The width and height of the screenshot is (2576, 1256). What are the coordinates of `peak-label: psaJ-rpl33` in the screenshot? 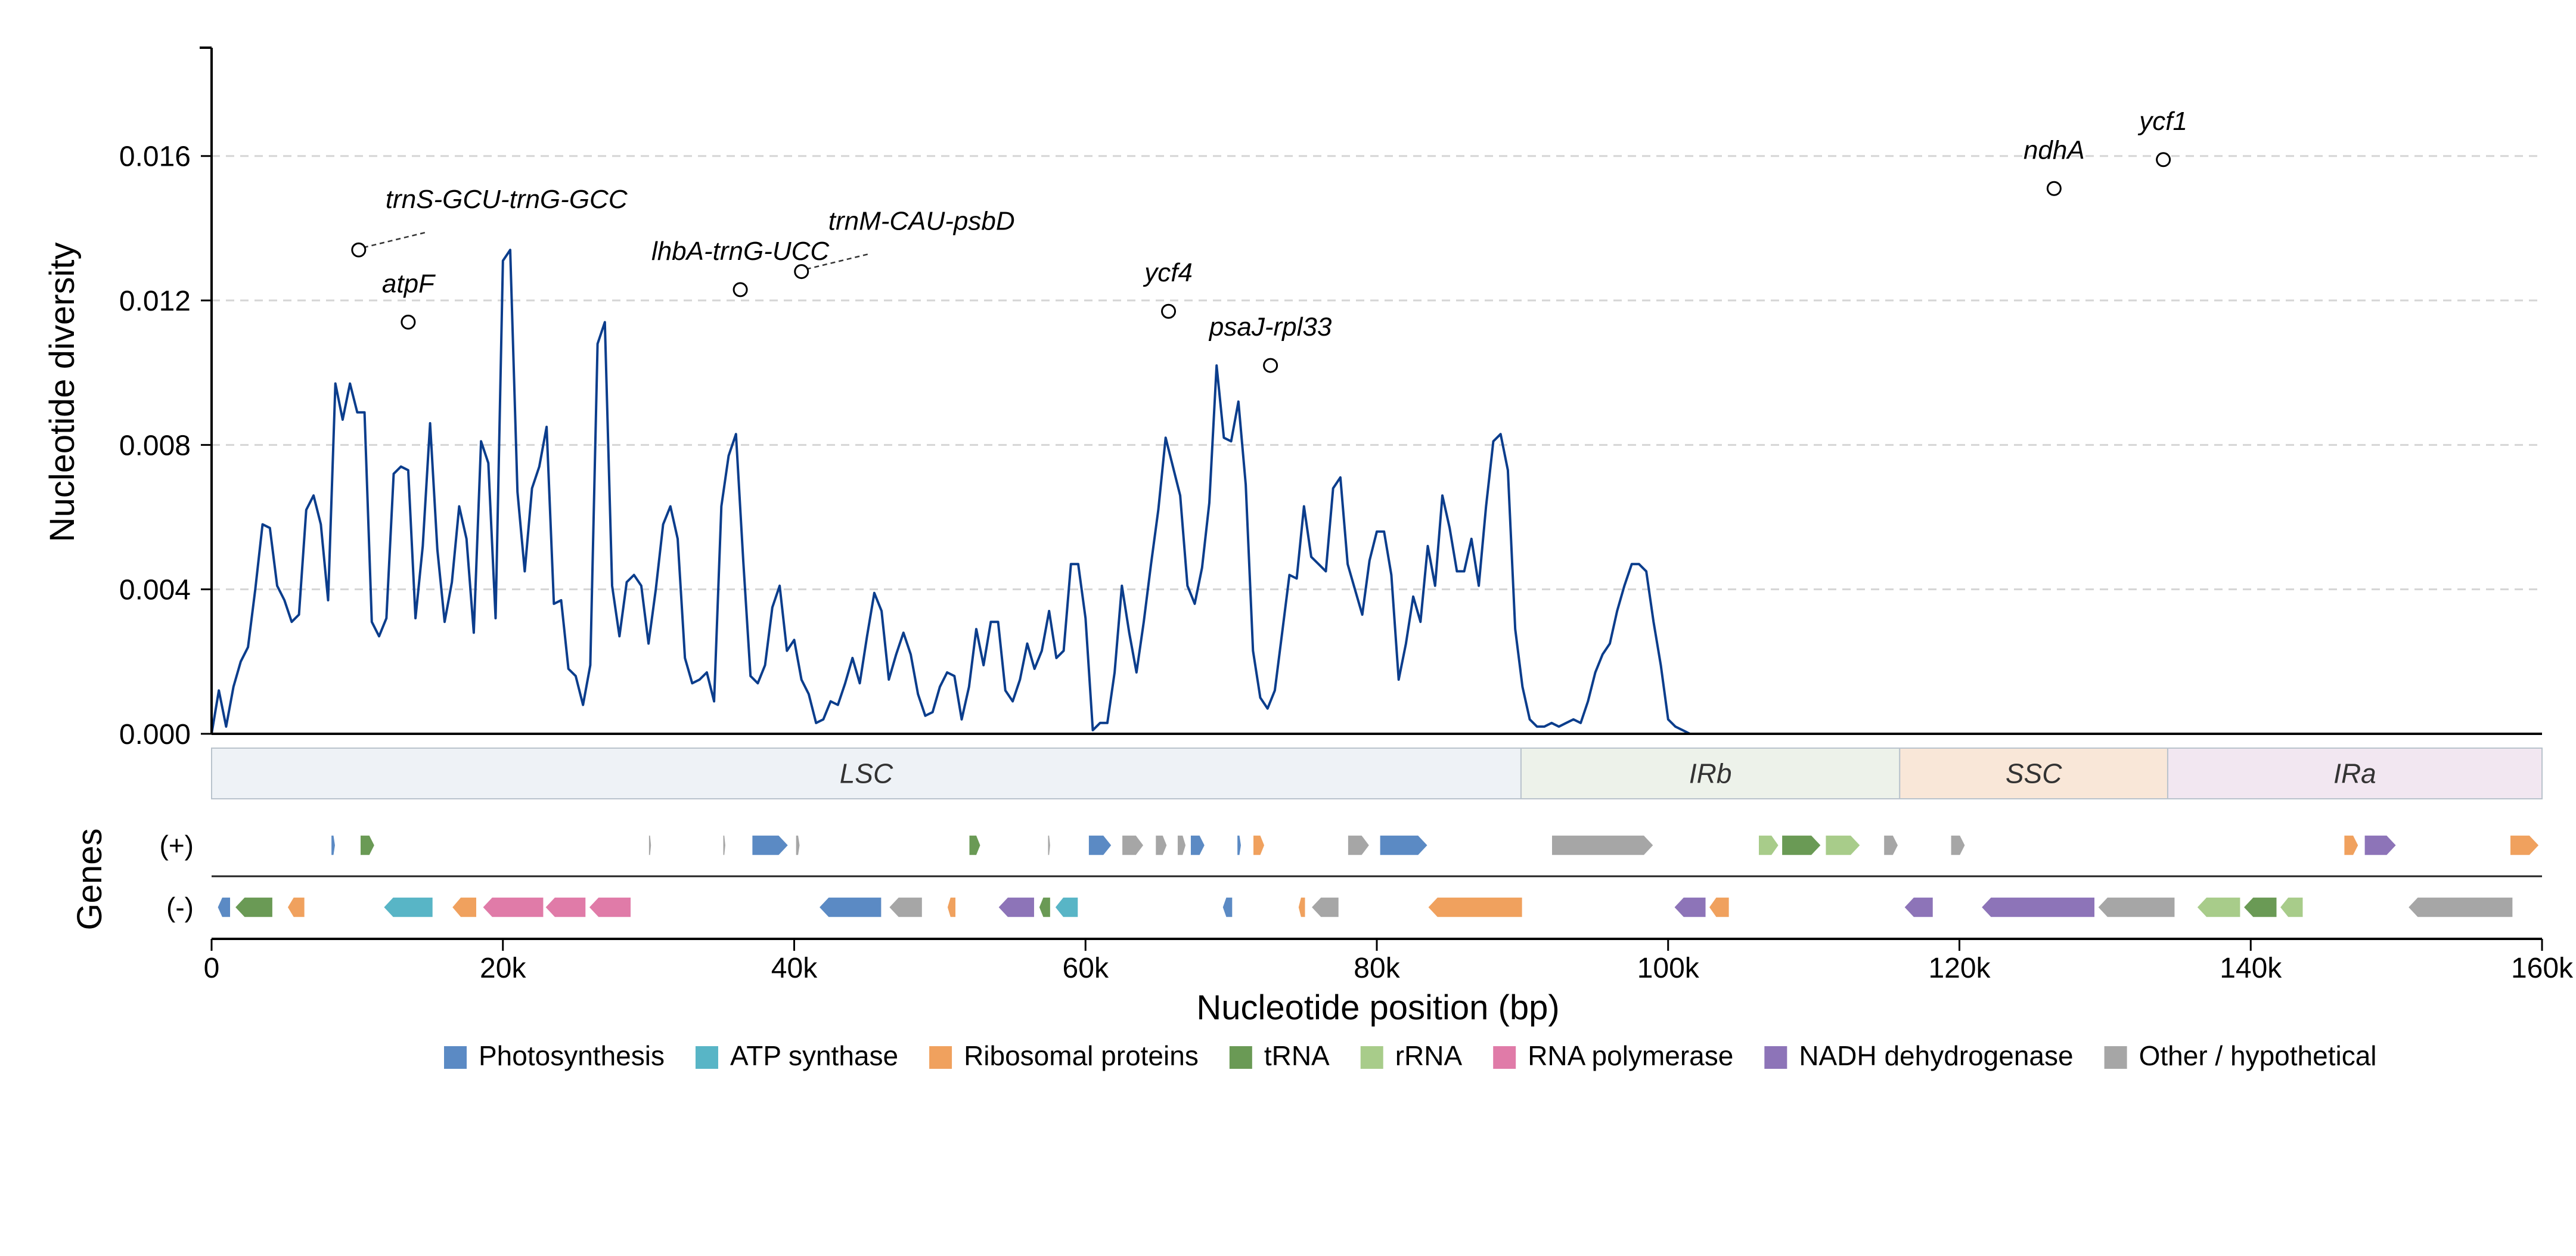 It's located at (1270, 327).